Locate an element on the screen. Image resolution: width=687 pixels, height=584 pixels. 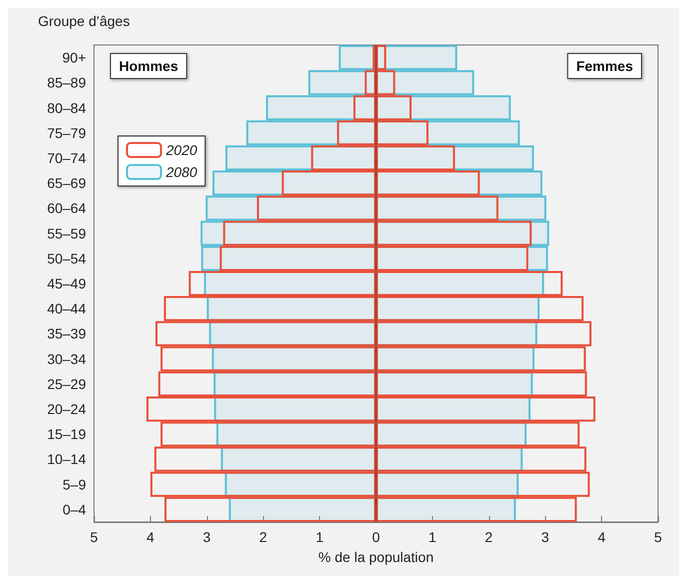
y-tick-label: 0–4 is located at coordinates (74, 509).